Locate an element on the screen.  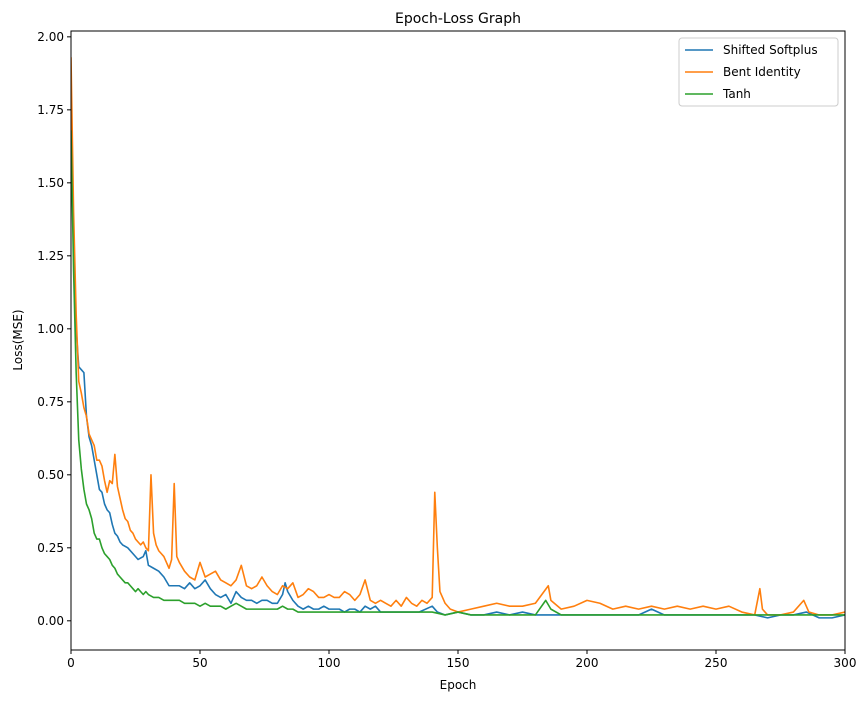
x-tick-label: 150 is located at coordinates (458, 663).